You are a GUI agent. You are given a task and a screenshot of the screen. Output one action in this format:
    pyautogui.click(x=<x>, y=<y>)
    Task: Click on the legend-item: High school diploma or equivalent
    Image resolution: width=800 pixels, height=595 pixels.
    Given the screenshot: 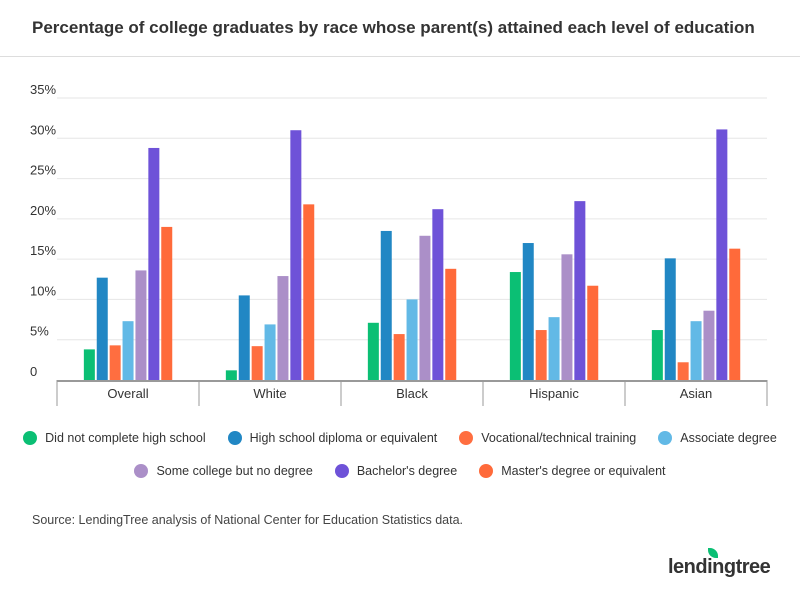 What is the action you would take?
    pyautogui.click(x=332, y=438)
    